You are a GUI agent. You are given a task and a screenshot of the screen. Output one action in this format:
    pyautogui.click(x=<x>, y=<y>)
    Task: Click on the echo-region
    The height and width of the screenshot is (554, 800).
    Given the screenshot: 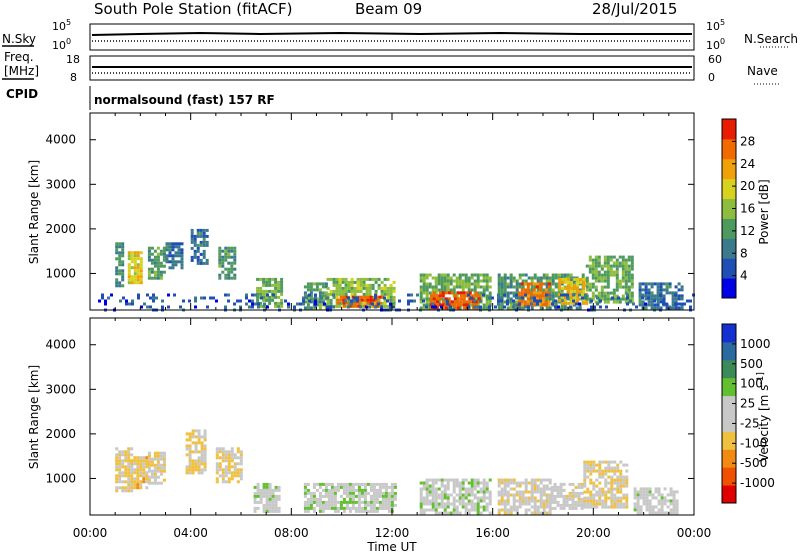 What is the action you would take?
    pyautogui.click(x=455, y=496)
    